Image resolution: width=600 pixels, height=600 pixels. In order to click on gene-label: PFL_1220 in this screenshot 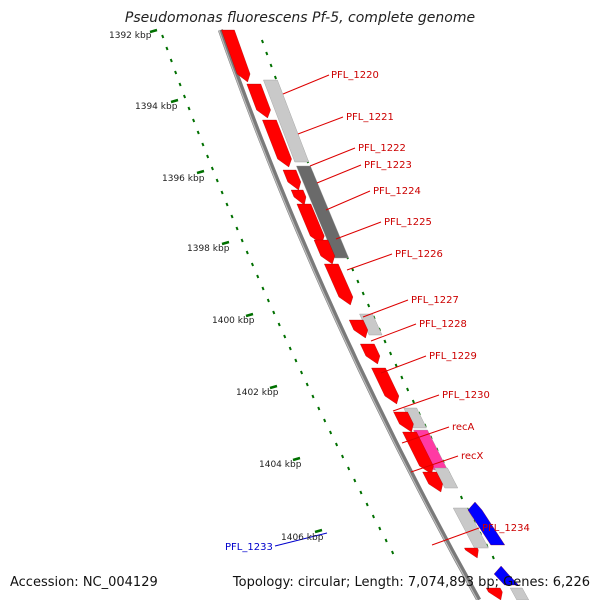, I will do `click(355, 75)`.